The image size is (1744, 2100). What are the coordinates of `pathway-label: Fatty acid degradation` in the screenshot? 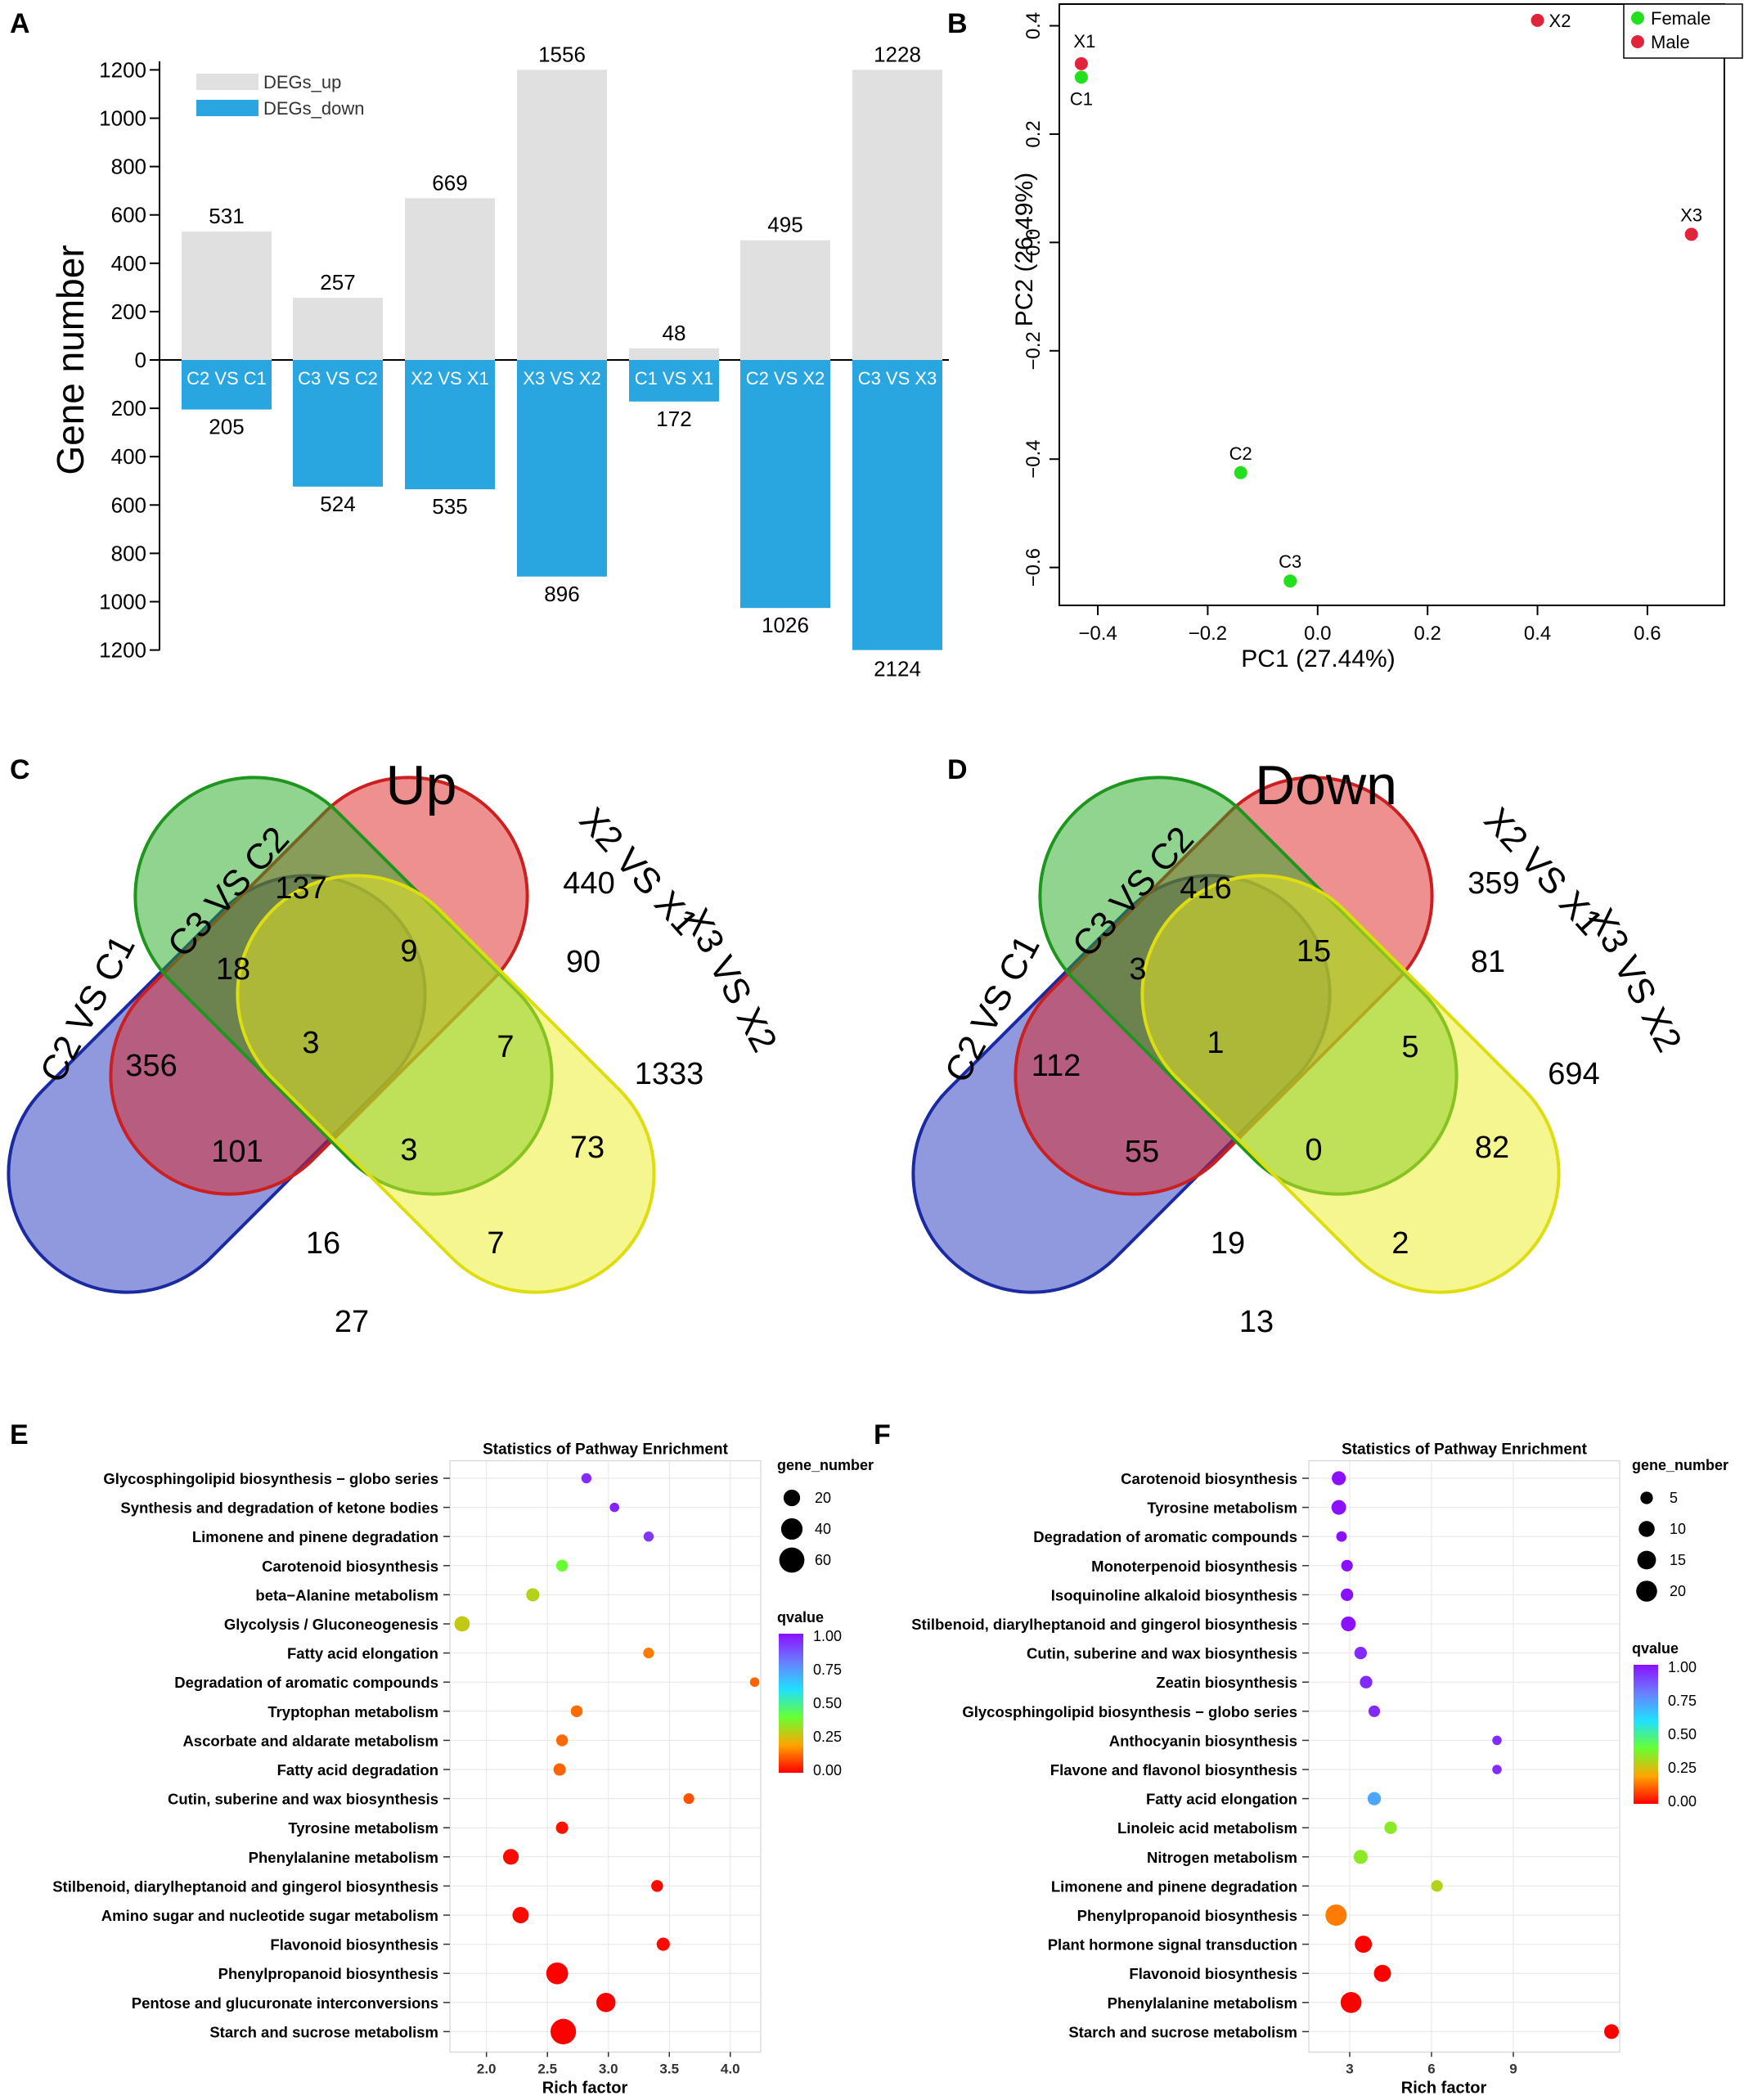 It's located at (357, 1769).